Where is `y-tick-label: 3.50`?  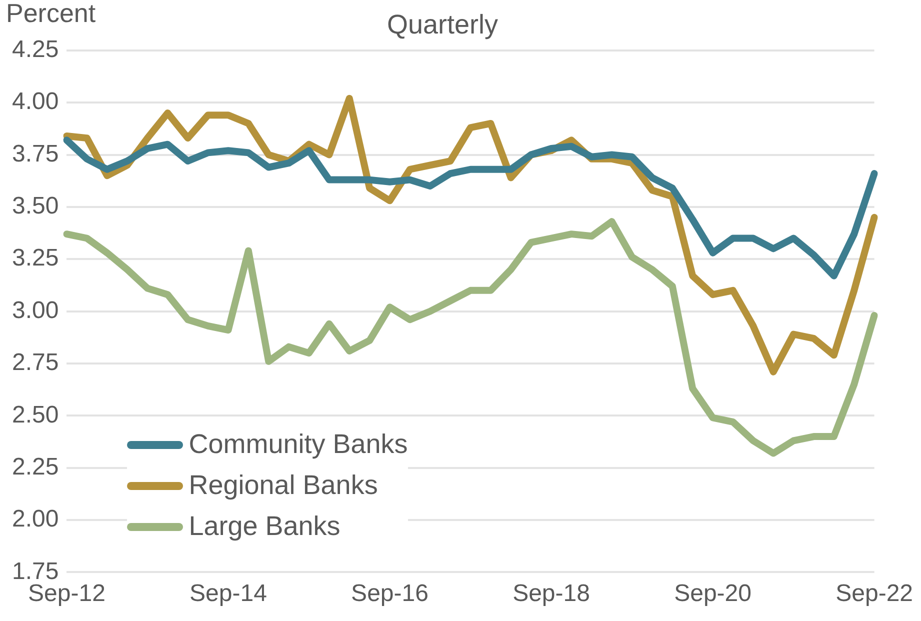
y-tick-label: 3.50 is located at coordinates (35, 206).